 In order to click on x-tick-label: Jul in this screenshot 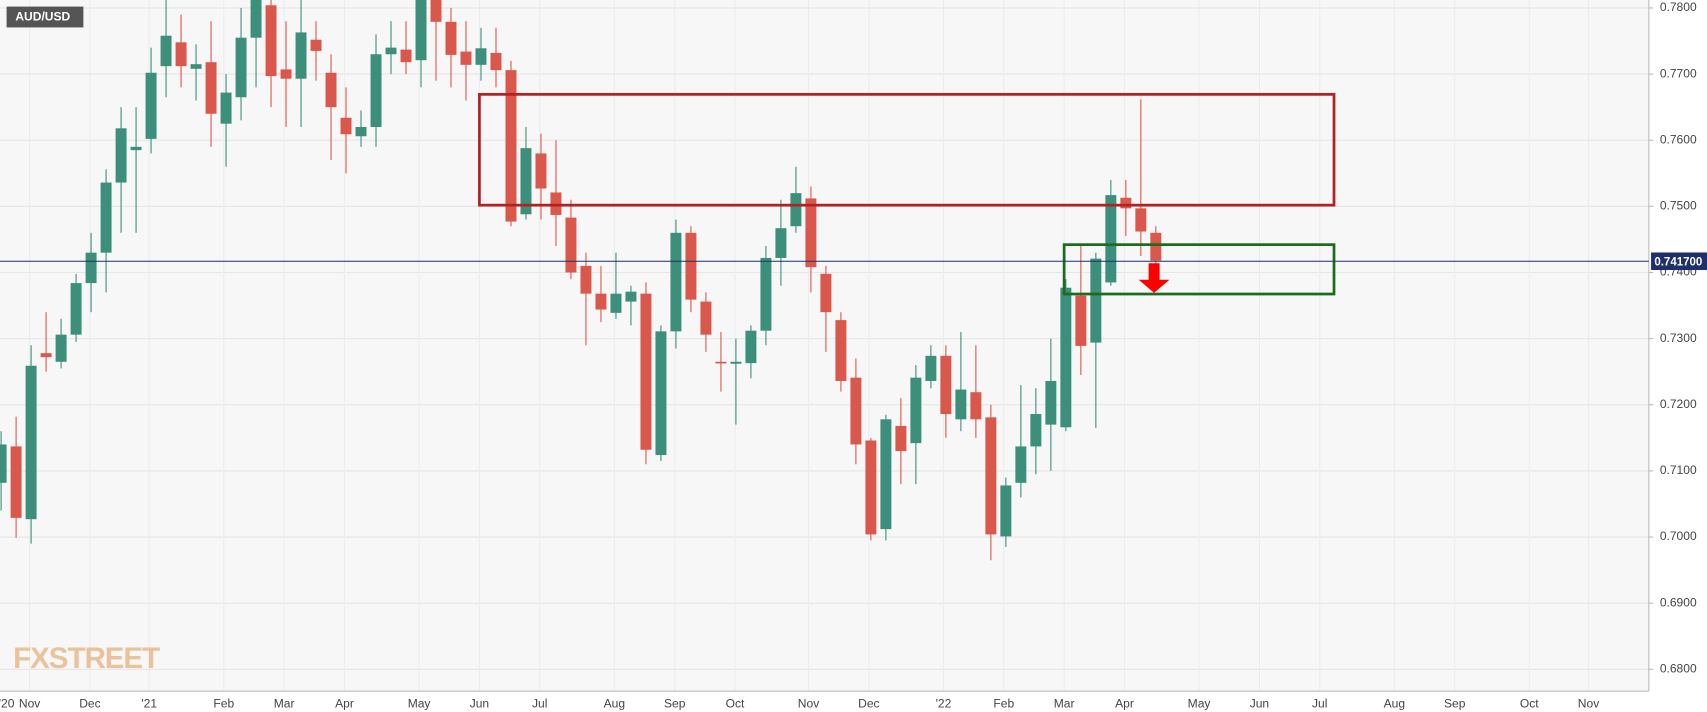, I will do `click(539, 703)`.